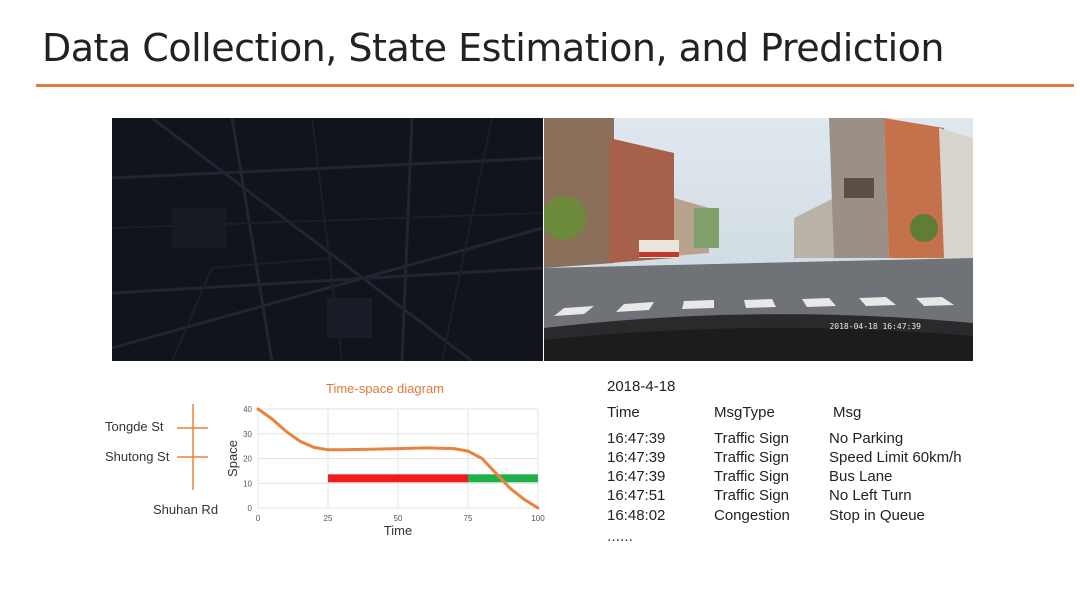  What do you see at coordinates (398, 518) in the screenshot?
I see `x-tick-label: 50` at bounding box center [398, 518].